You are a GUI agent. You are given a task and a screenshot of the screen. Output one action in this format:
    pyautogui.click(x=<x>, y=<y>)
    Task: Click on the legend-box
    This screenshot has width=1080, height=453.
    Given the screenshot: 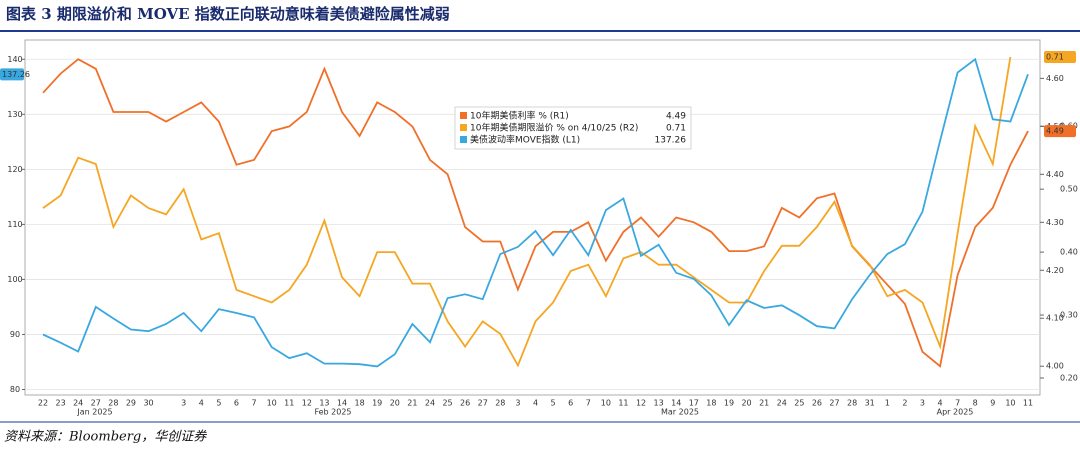 What is the action you would take?
    pyautogui.click(x=573, y=128)
    